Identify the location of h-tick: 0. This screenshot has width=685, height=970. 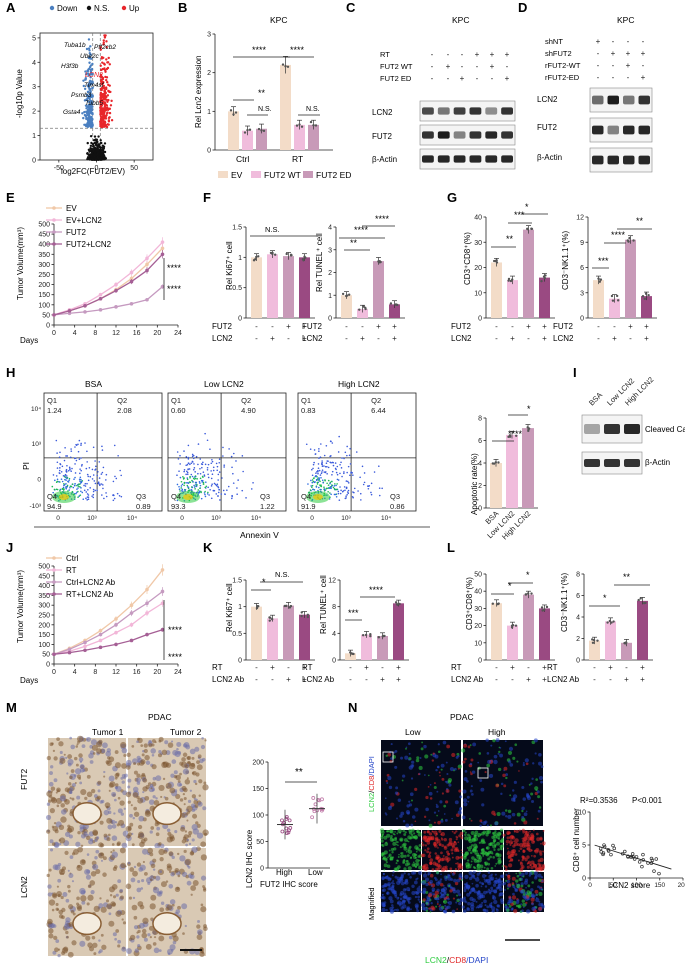
(58, 518).